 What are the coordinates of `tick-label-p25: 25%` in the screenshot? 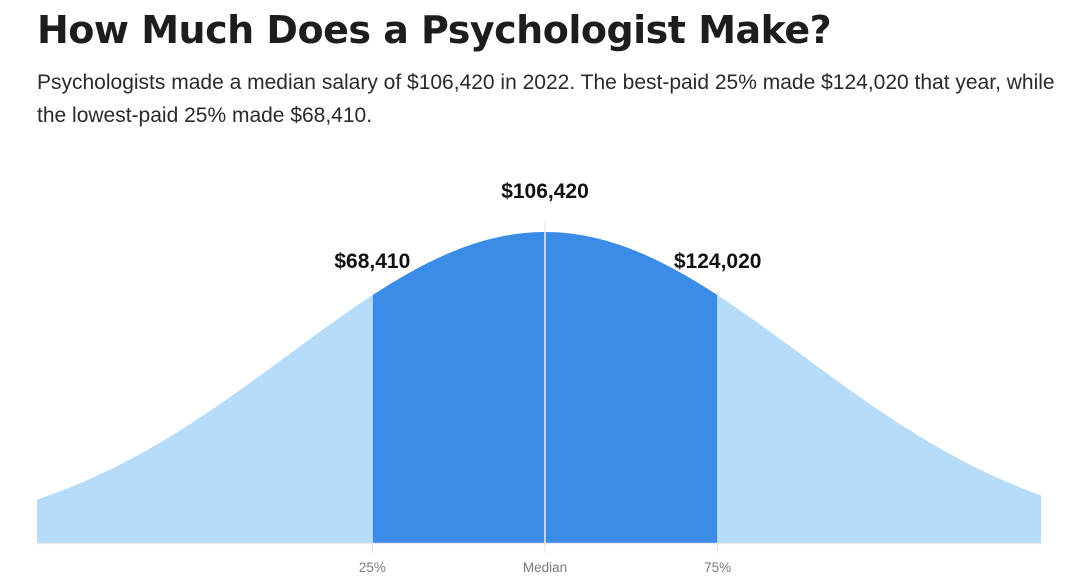 It's located at (372, 567).